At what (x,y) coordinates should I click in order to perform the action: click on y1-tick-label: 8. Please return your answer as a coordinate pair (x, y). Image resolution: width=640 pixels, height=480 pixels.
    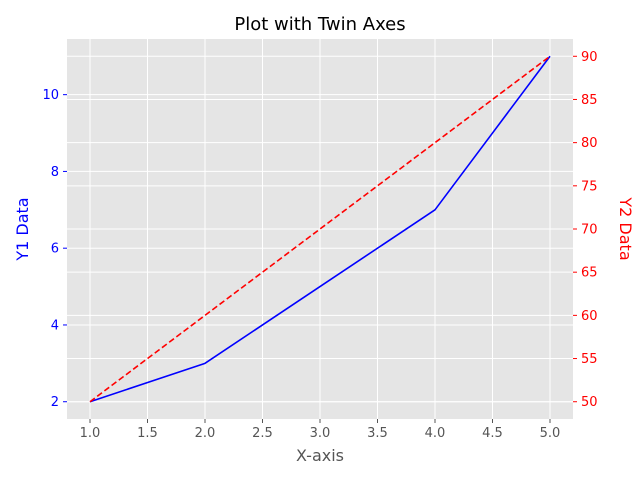
    Looking at the image, I should click on (55, 172).